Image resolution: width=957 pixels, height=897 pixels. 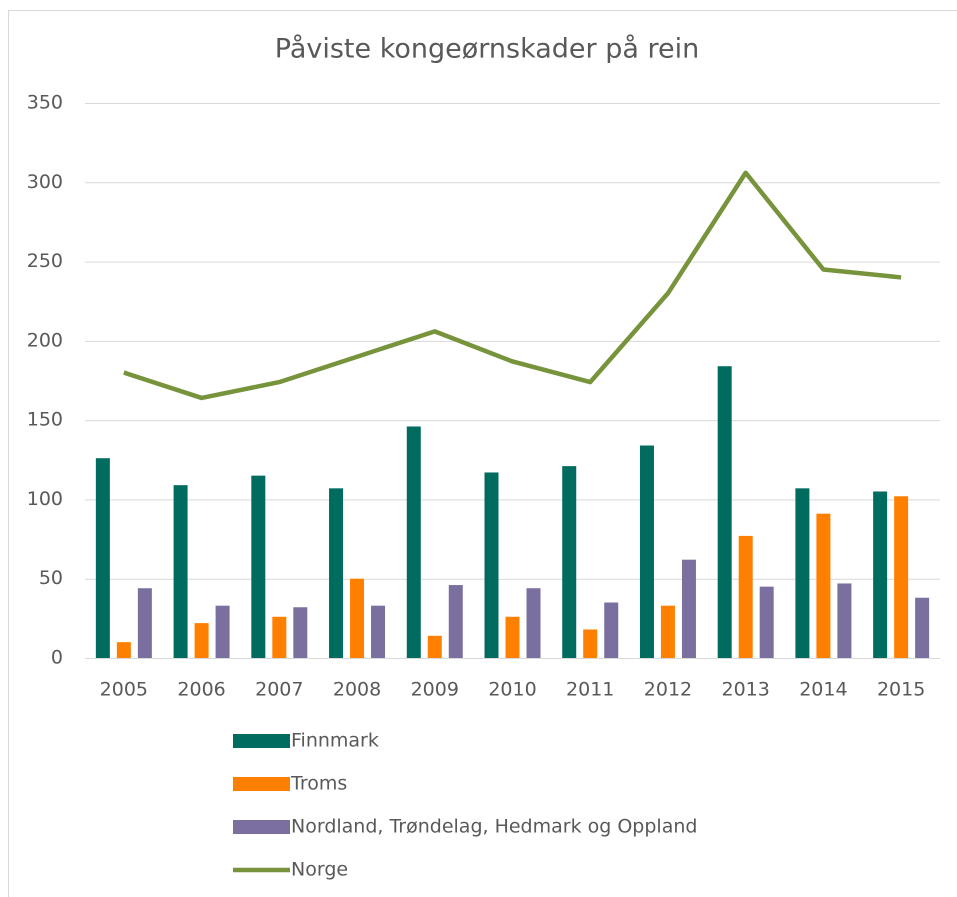 What do you see at coordinates (57, 658) in the screenshot?
I see `y-tick-label: 0` at bounding box center [57, 658].